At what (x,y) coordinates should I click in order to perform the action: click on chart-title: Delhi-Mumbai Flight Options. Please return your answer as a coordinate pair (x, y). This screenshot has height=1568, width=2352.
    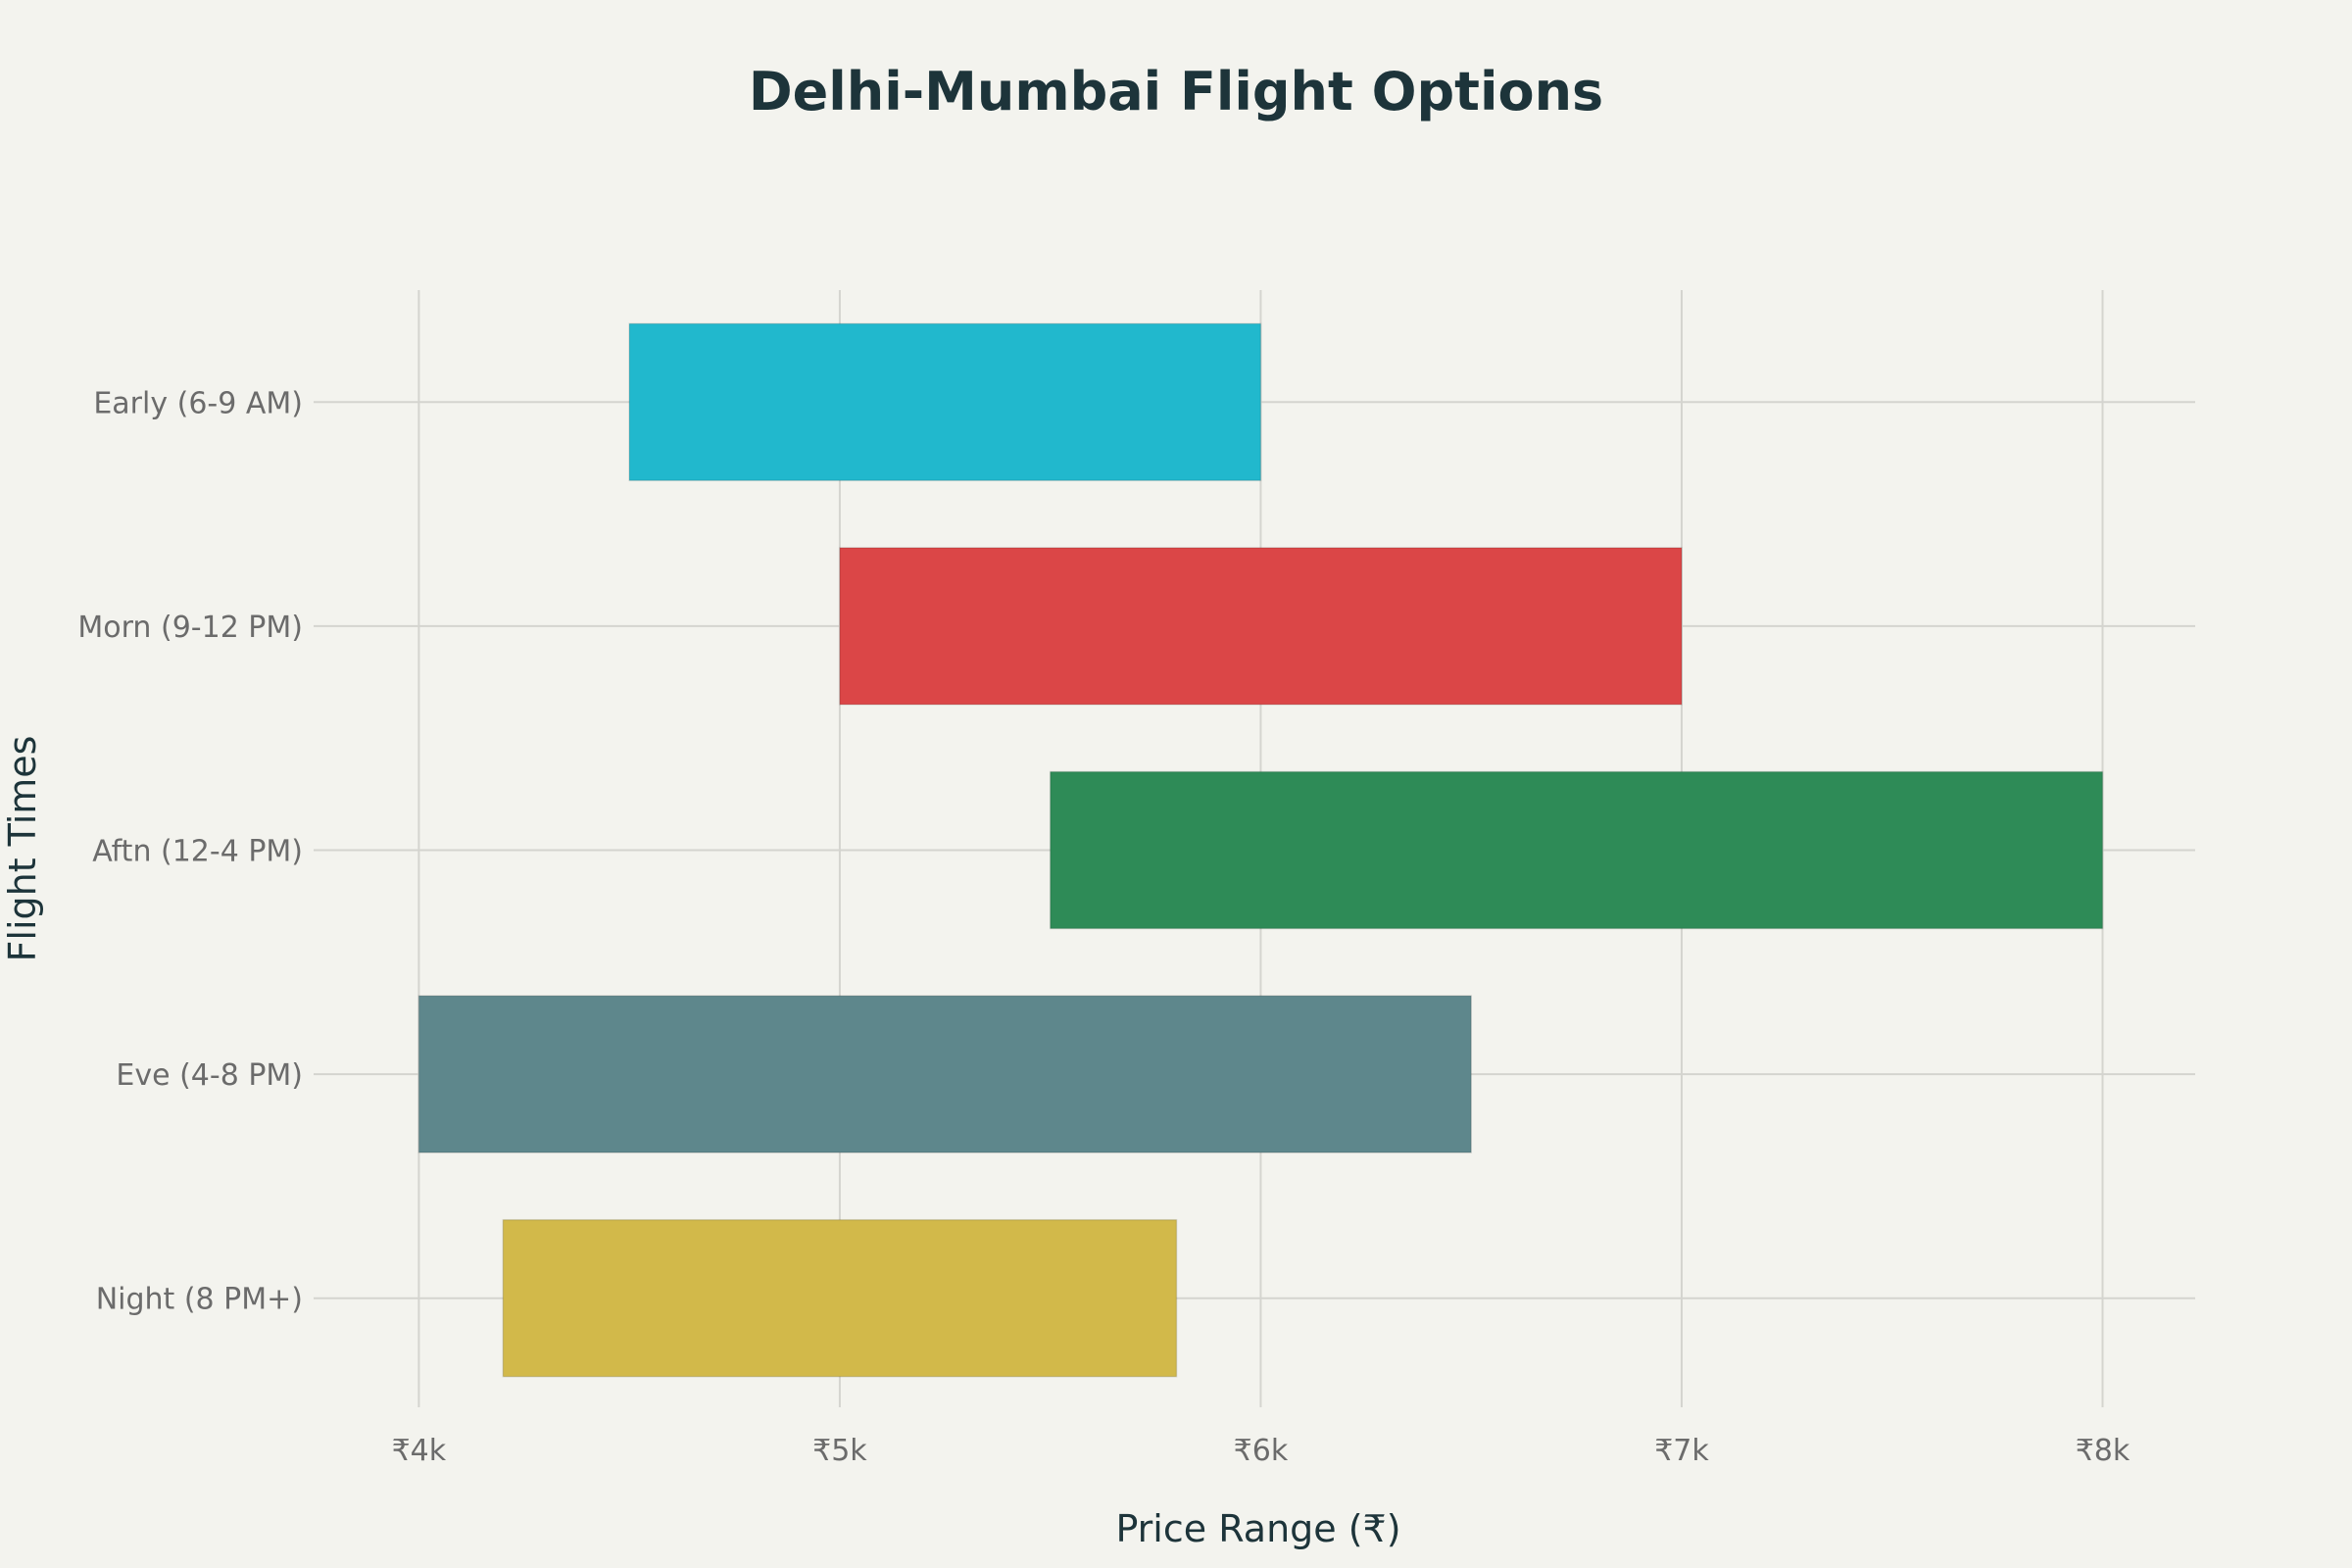
    Looking at the image, I should click on (1176, 91).